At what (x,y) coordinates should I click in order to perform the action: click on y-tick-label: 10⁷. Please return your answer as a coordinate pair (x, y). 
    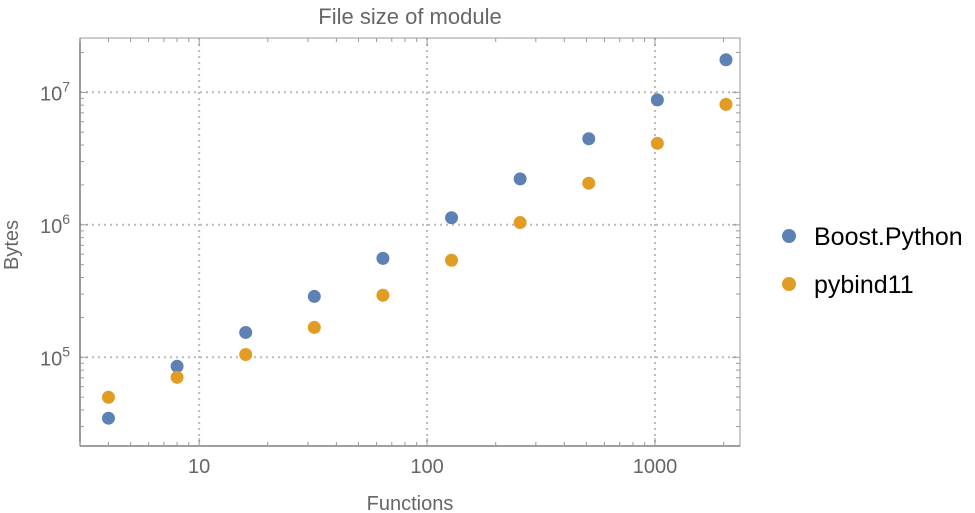
    Looking at the image, I should click on (55, 91).